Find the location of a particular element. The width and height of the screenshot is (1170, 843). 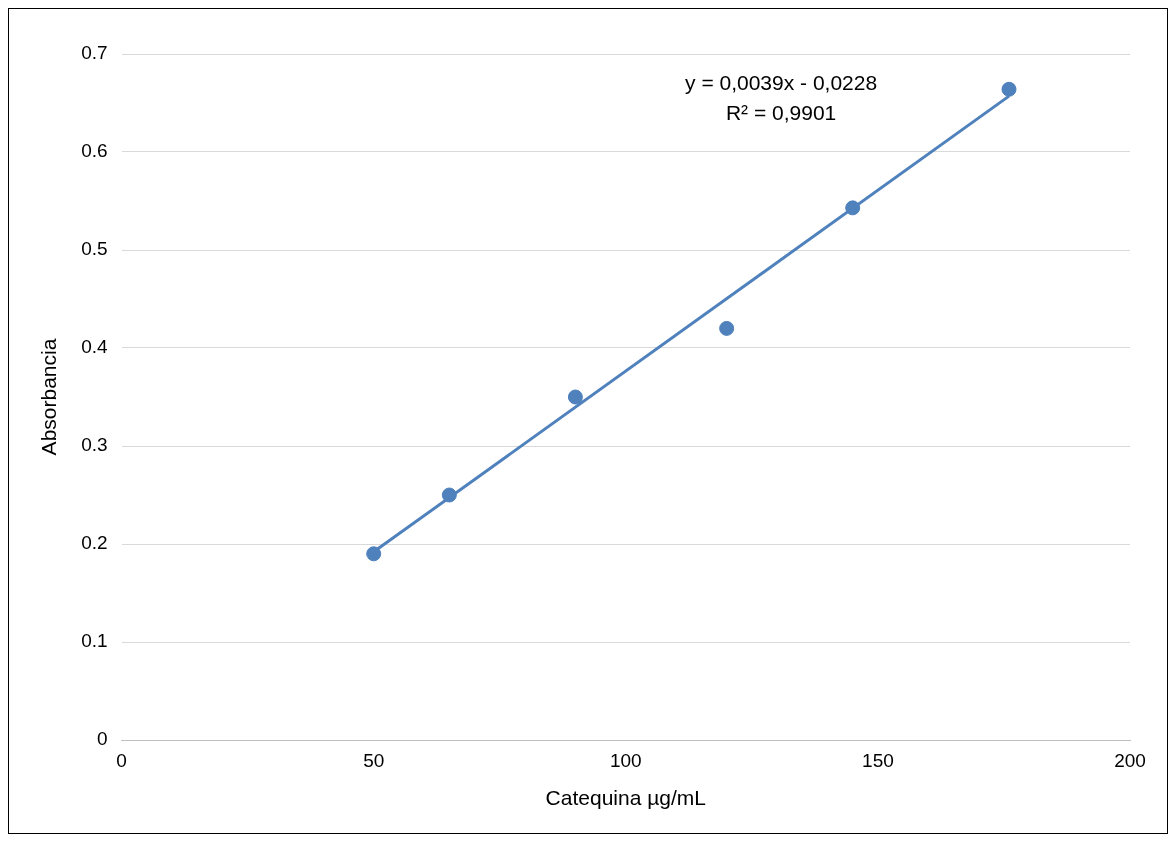

y-tick-label: 0.7 is located at coordinates (94, 53).